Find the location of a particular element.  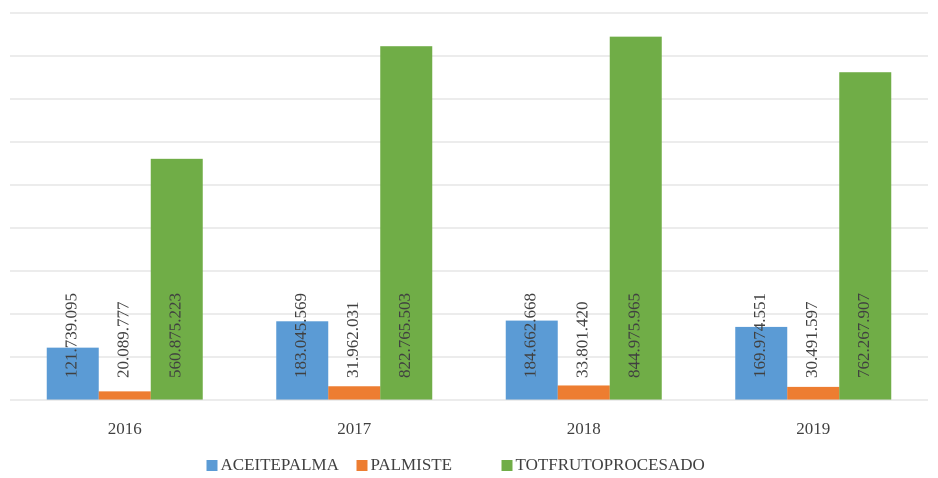

data-label: 33.801.420 is located at coordinates (582, 340).